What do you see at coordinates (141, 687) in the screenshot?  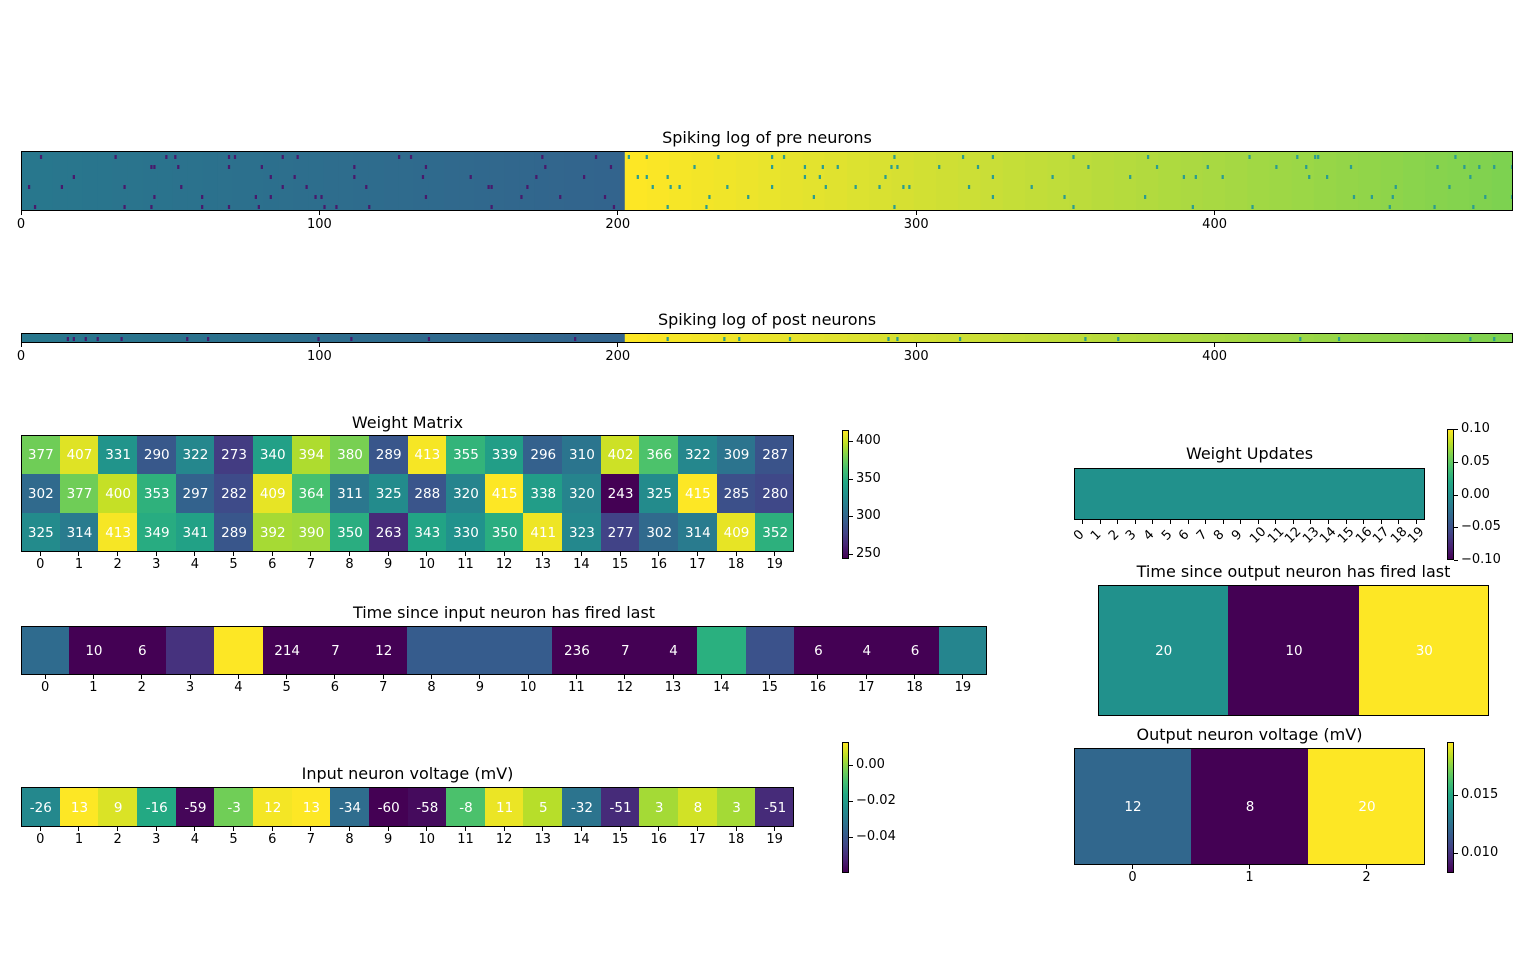 I see `input-time-xtick-label: 2` at bounding box center [141, 687].